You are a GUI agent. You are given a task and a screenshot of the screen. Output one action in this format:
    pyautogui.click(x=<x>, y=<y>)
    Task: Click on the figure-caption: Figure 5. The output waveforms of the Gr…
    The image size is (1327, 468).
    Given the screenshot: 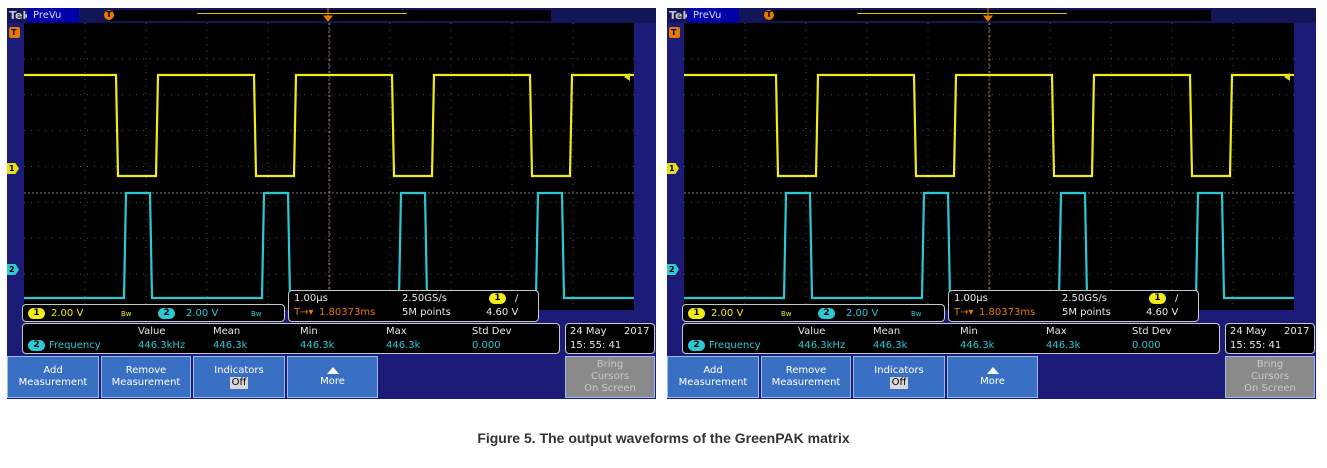 What is the action you would take?
    pyautogui.click(x=663, y=438)
    